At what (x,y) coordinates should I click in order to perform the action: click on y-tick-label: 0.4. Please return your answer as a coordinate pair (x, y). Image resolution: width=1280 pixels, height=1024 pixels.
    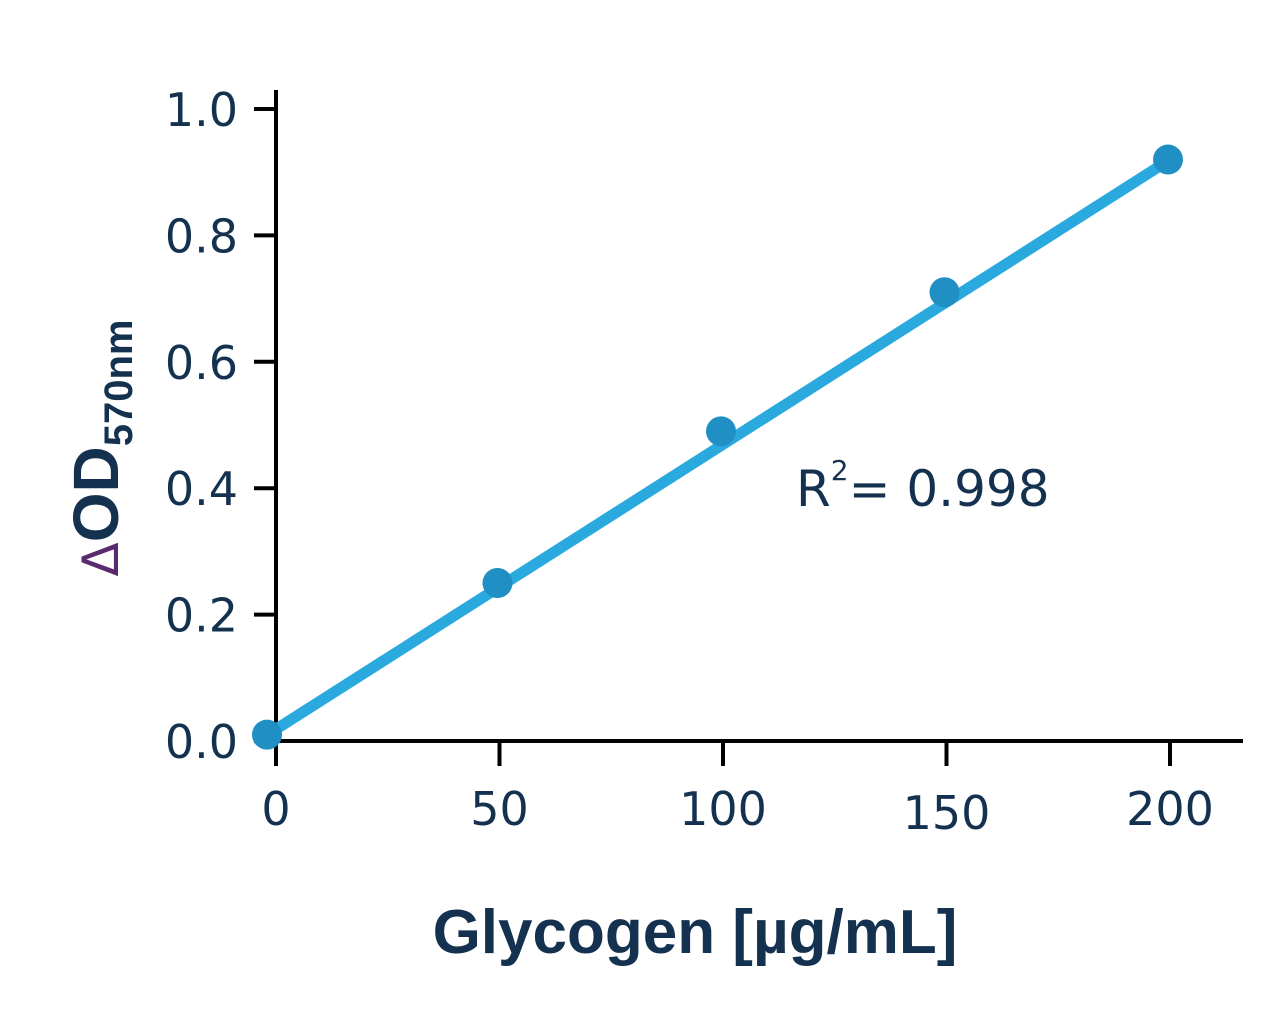
    Looking at the image, I should click on (201, 489).